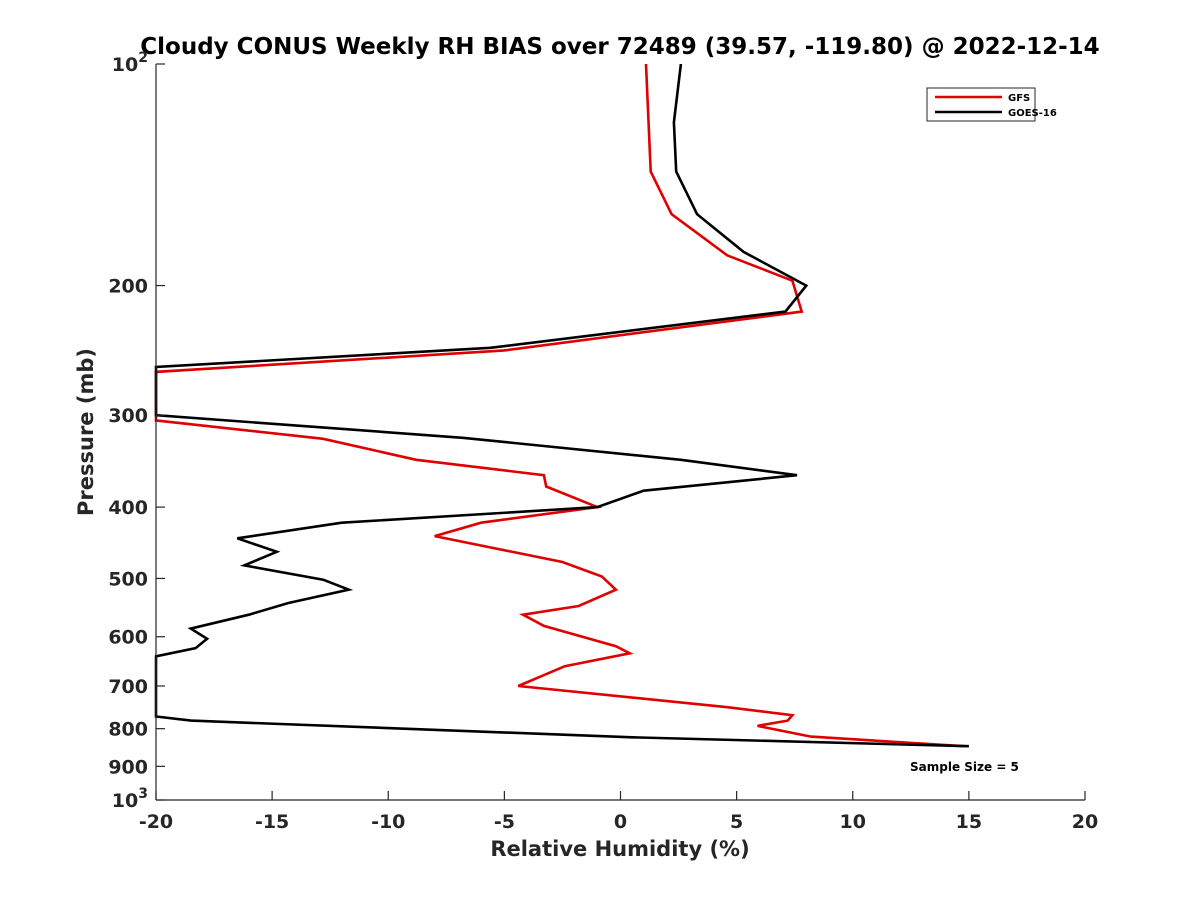  I want to click on y-tick-label: 700, so click(128, 687).